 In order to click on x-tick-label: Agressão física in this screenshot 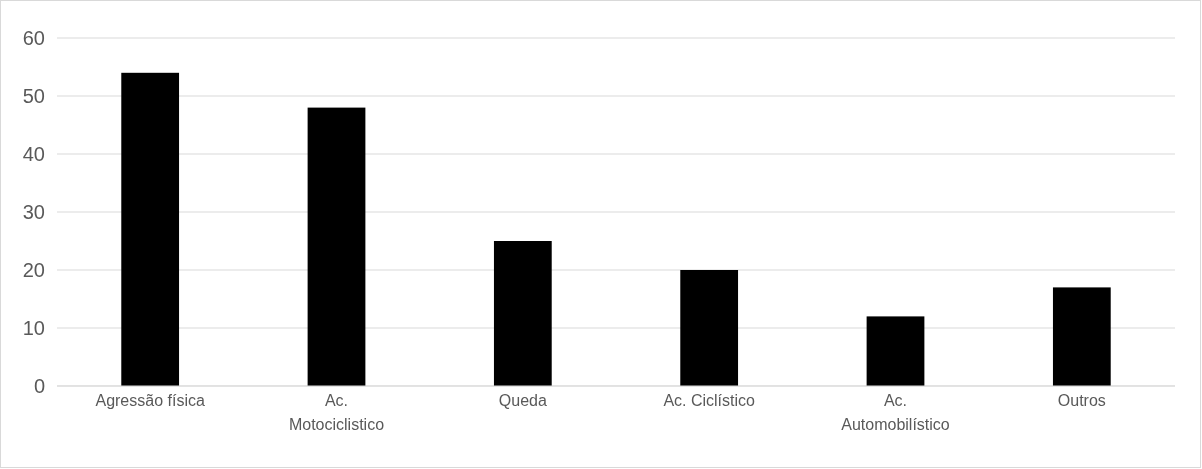, I will do `click(150, 400)`.